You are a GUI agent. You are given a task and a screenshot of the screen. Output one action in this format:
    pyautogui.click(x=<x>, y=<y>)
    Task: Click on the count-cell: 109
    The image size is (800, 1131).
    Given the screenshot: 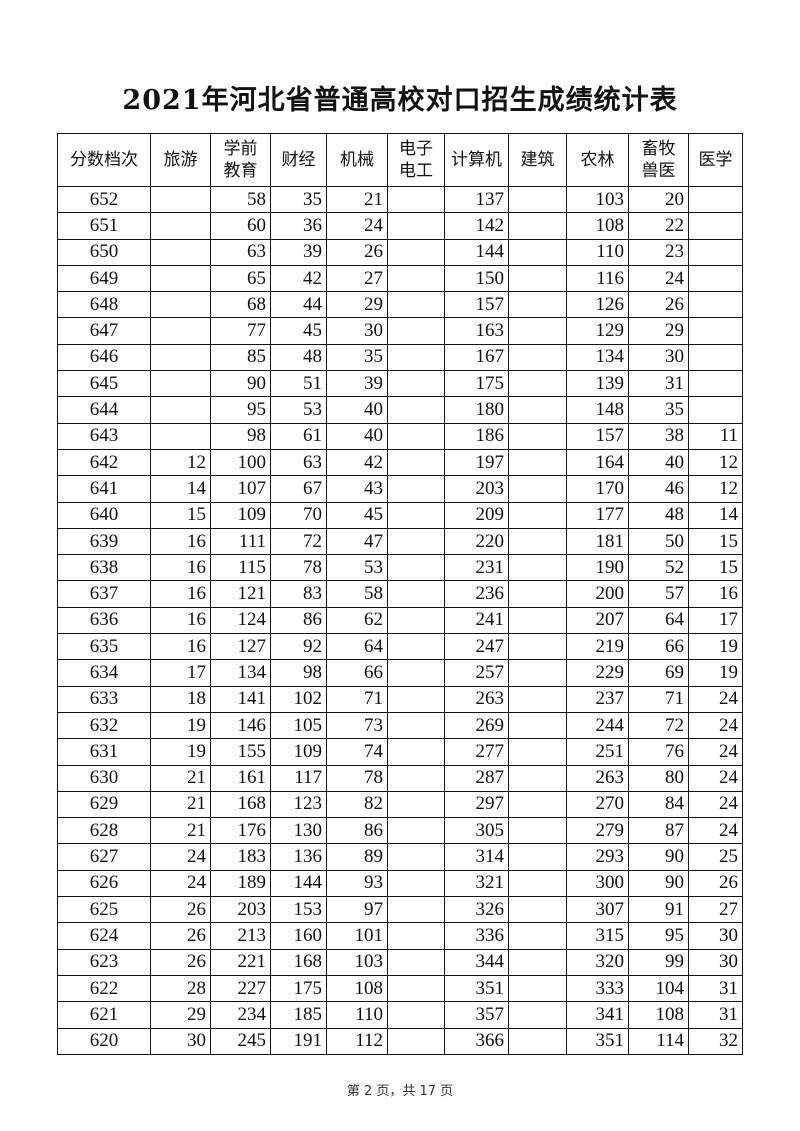 What is the action you would take?
    pyautogui.click(x=298, y=752)
    